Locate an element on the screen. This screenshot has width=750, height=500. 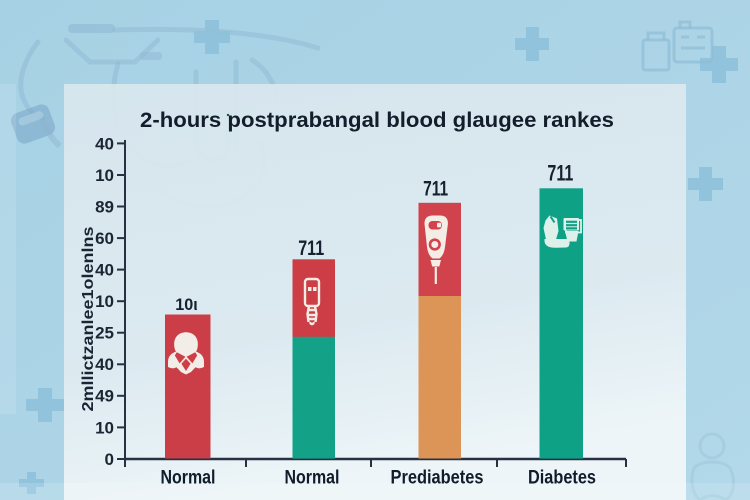
svg-text: Diabetes is located at coordinates (562, 478).